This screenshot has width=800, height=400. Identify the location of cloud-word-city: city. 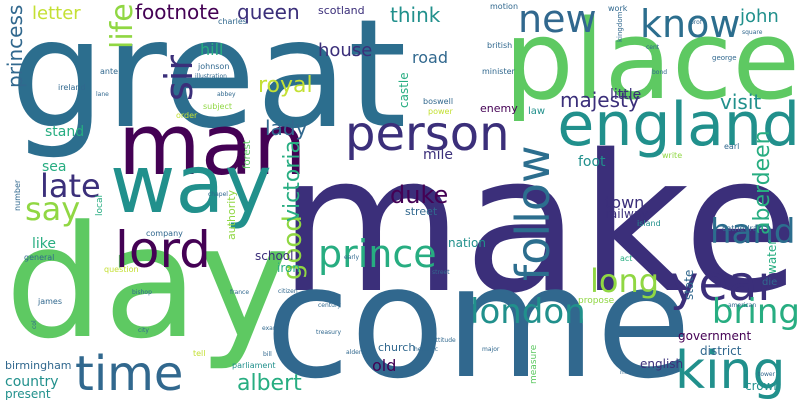
(143, 330).